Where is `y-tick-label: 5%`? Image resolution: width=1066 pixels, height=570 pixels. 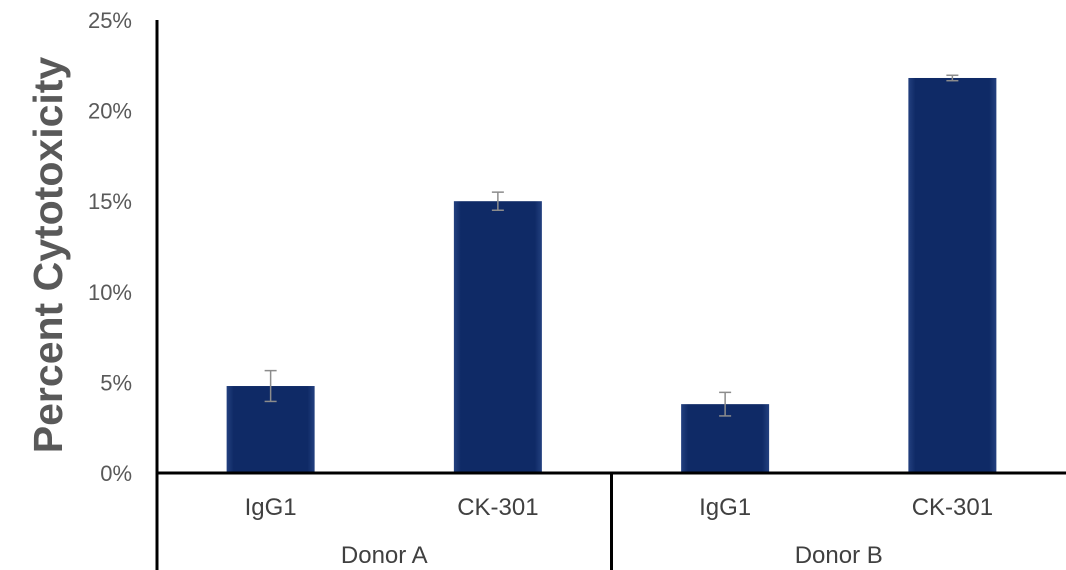
y-tick-label: 5% is located at coordinates (116, 382).